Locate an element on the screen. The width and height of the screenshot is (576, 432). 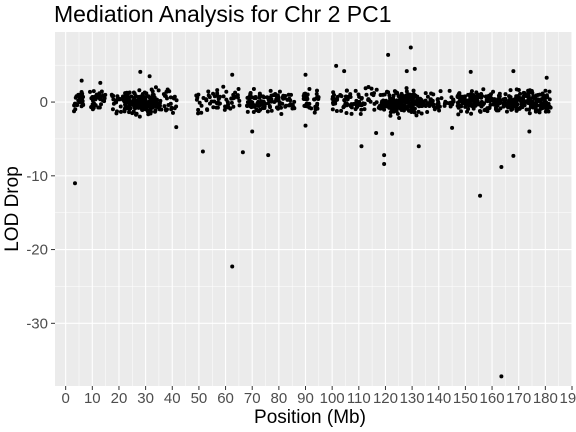
x-tick-label: 80 is located at coordinates (279, 398).